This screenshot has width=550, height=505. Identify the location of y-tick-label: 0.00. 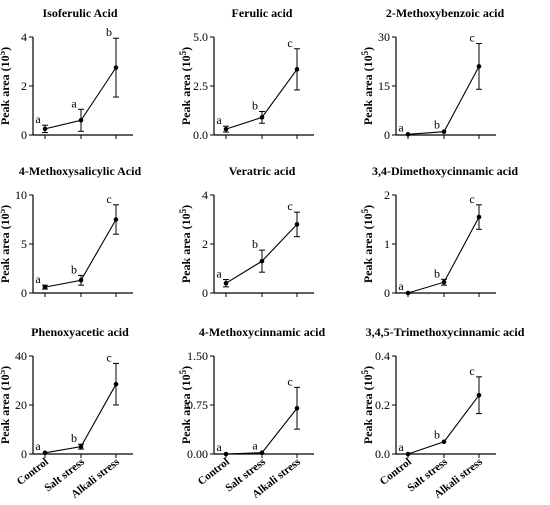
(197, 454).